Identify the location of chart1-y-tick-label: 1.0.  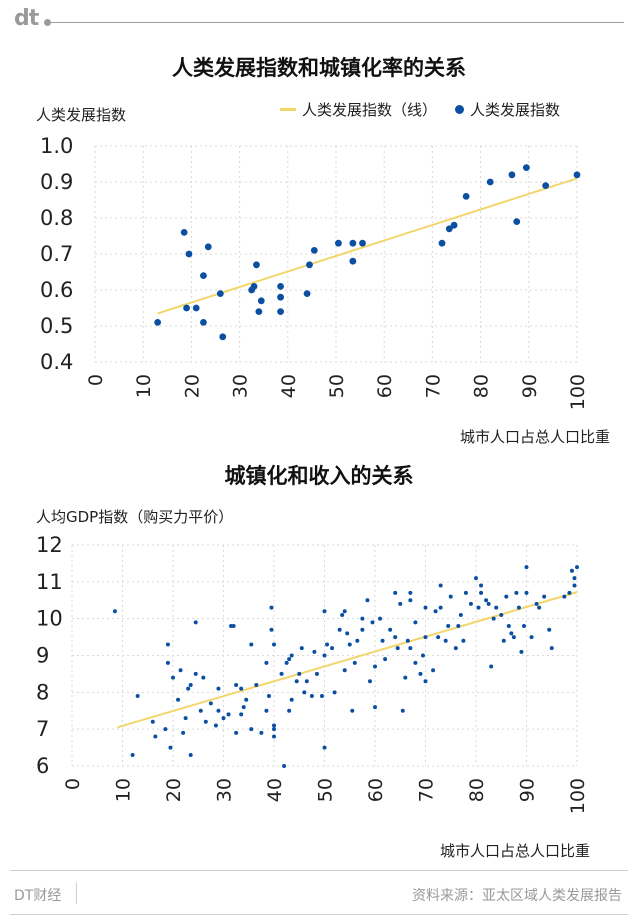
(56, 146).